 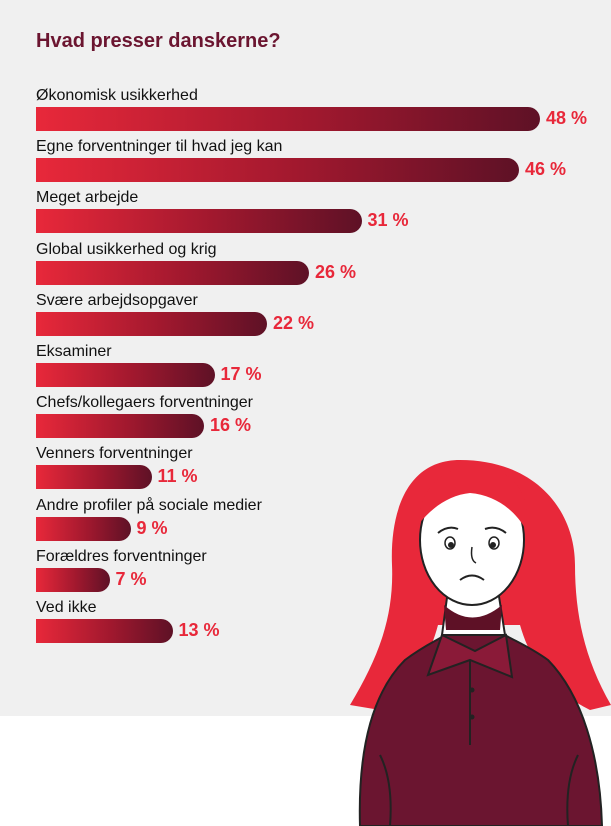 I want to click on value-label: 31 %, so click(x=388, y=220).